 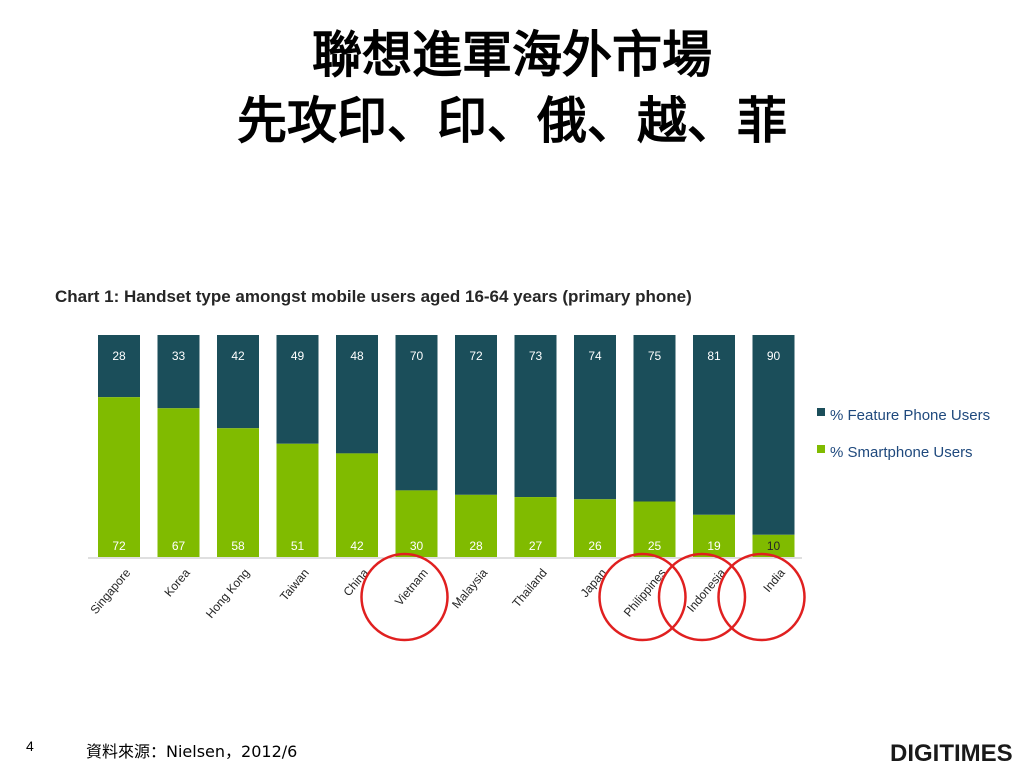 What do you see at coordinates (951, 753) in the screenshot?
I see `digitimes-logo: DIGITIMES` at bounding box center [951, 753].